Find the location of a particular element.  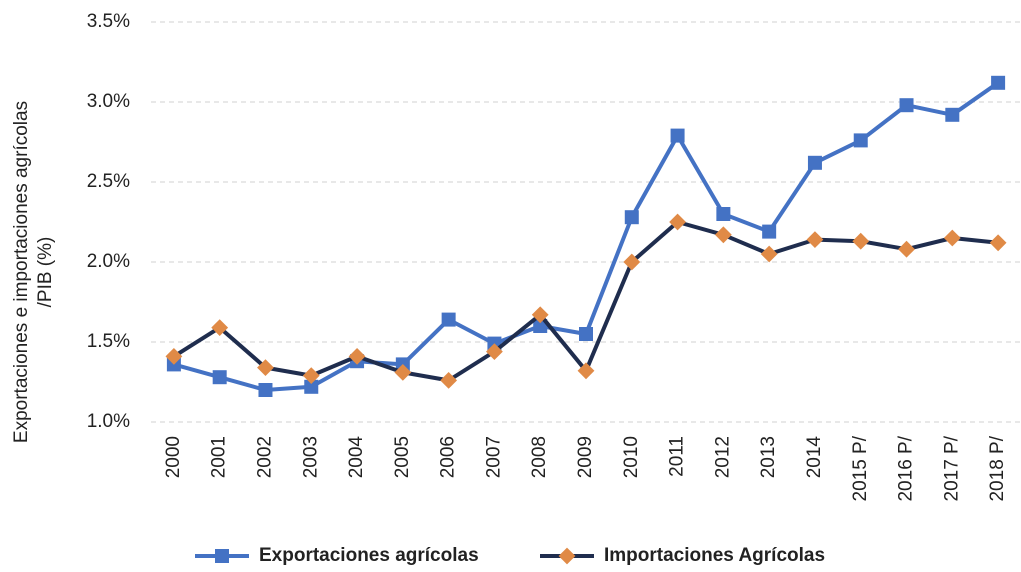

y-tick-label: 2.5% is located at coordinates (108, 181).